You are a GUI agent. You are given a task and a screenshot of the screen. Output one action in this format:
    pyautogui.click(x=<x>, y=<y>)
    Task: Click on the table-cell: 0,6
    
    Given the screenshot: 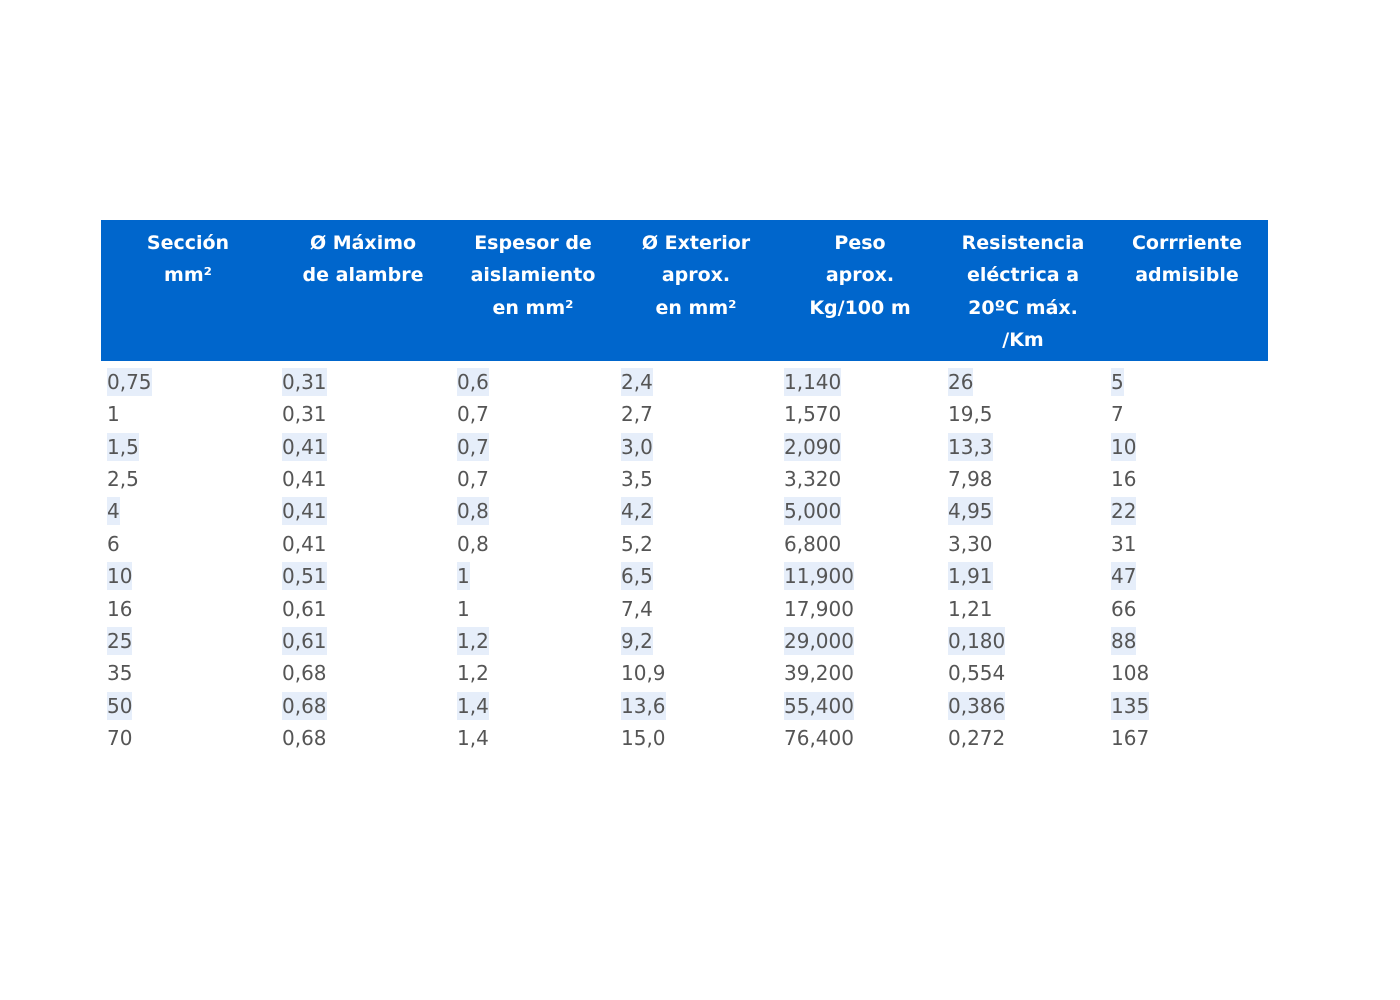 What is the action you would take?
    pyautogui.click(x=473, y=382)
    